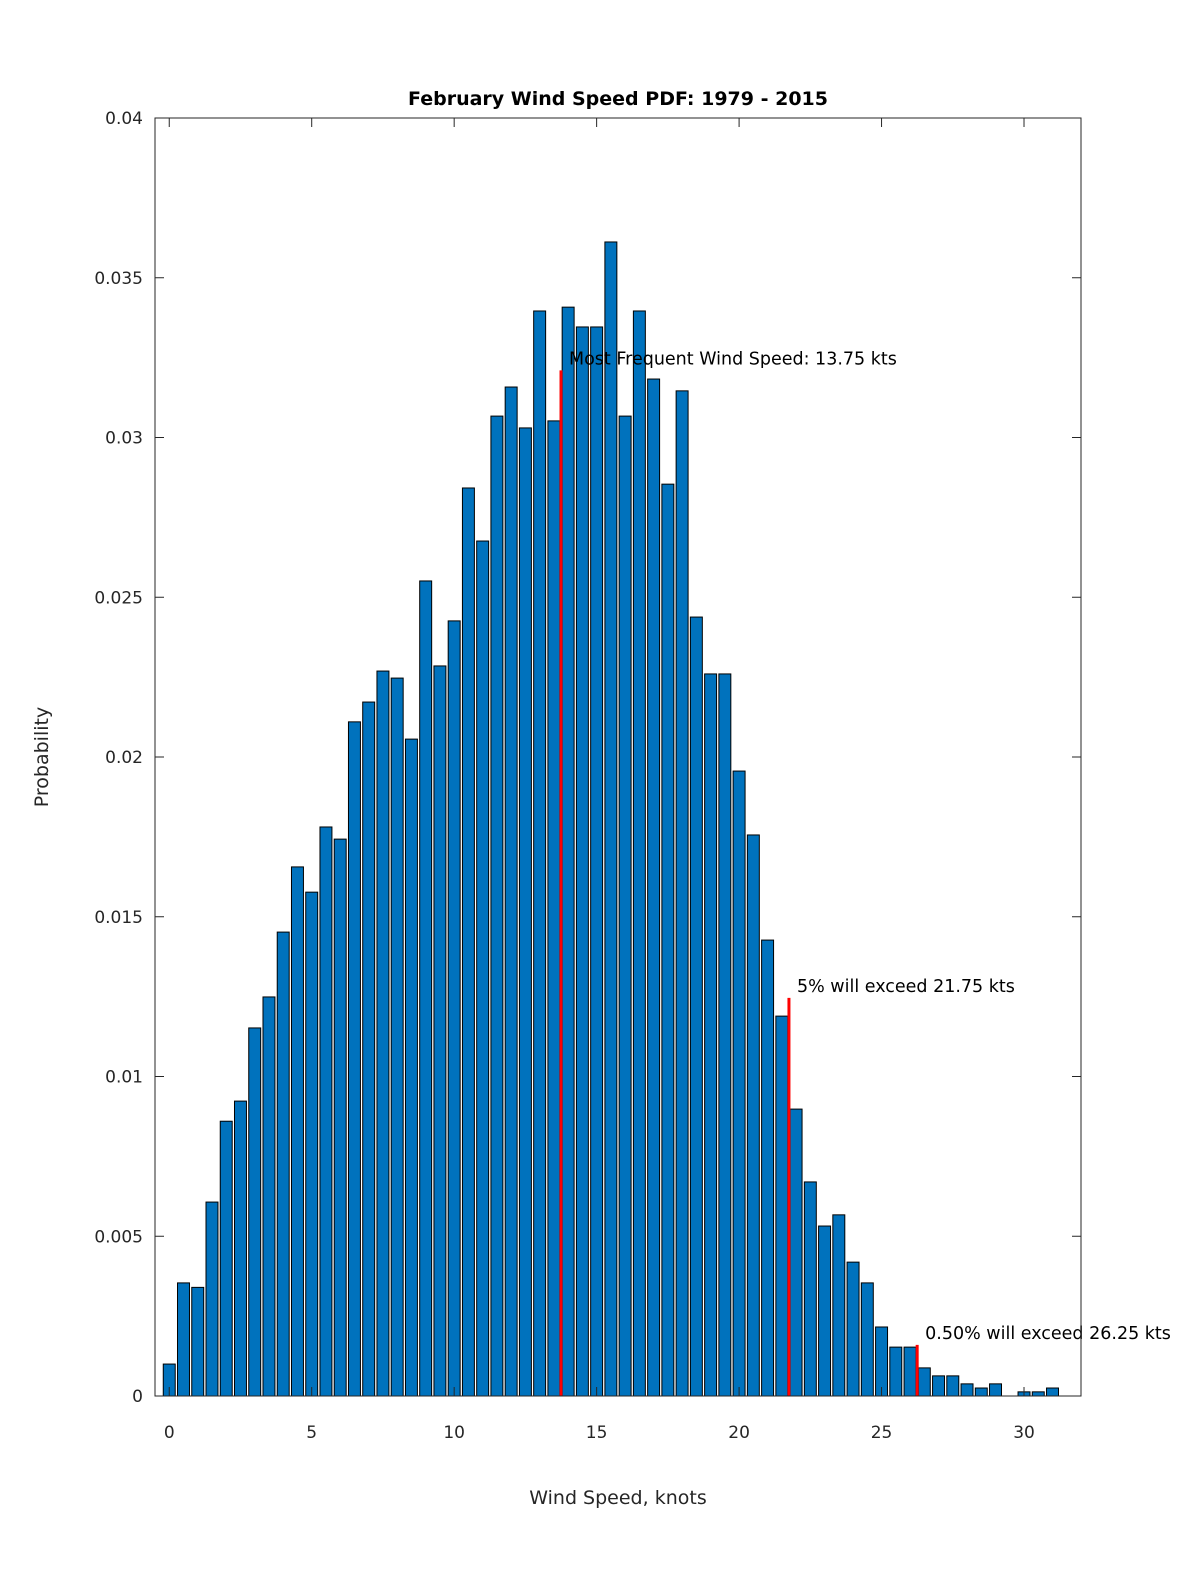  I want to click on y-axis-label: Probability, so click(42, 757).